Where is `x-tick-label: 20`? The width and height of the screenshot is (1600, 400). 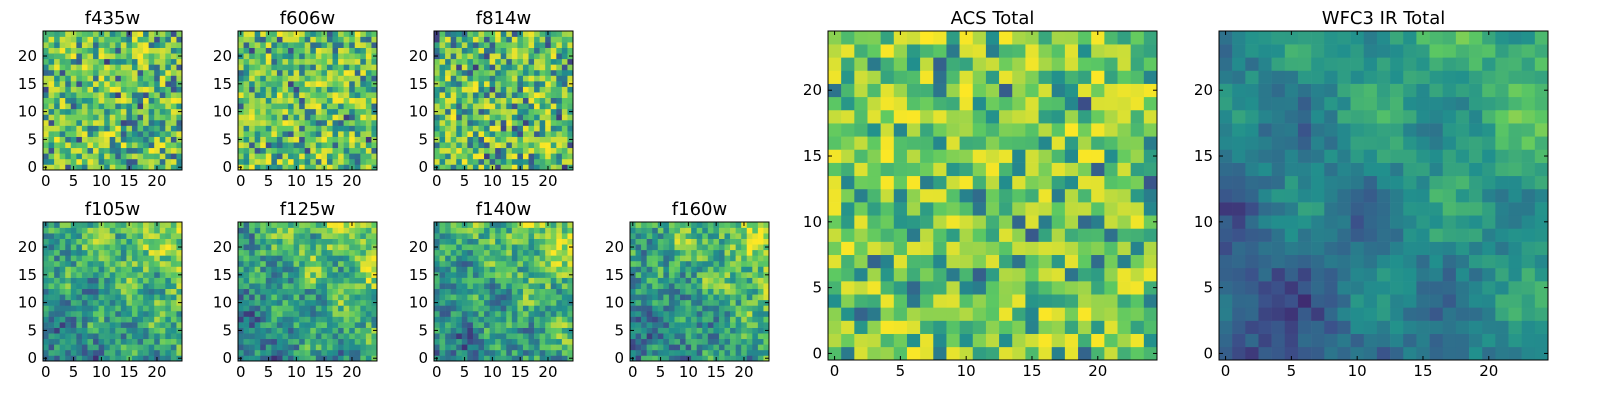 x-tick-label: 20 is located at coordinates (351, 372).